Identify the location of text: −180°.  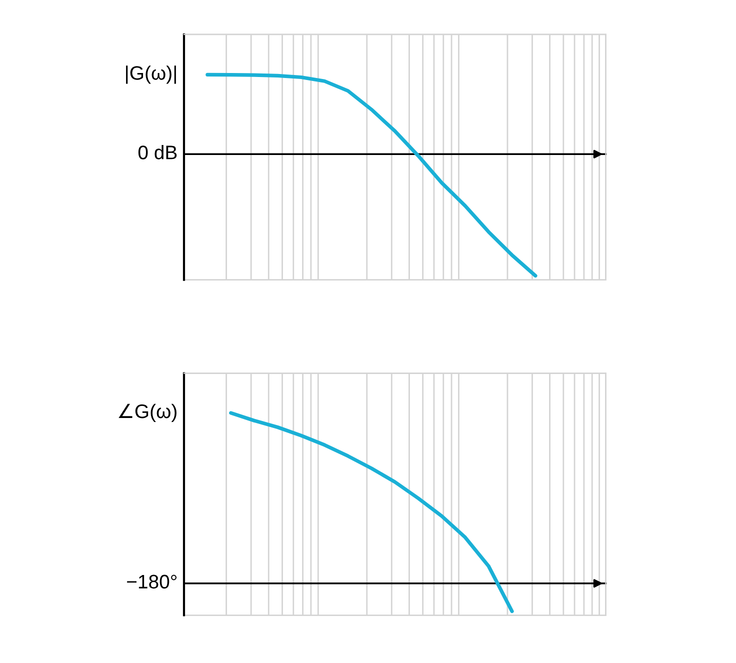
(152, 581).